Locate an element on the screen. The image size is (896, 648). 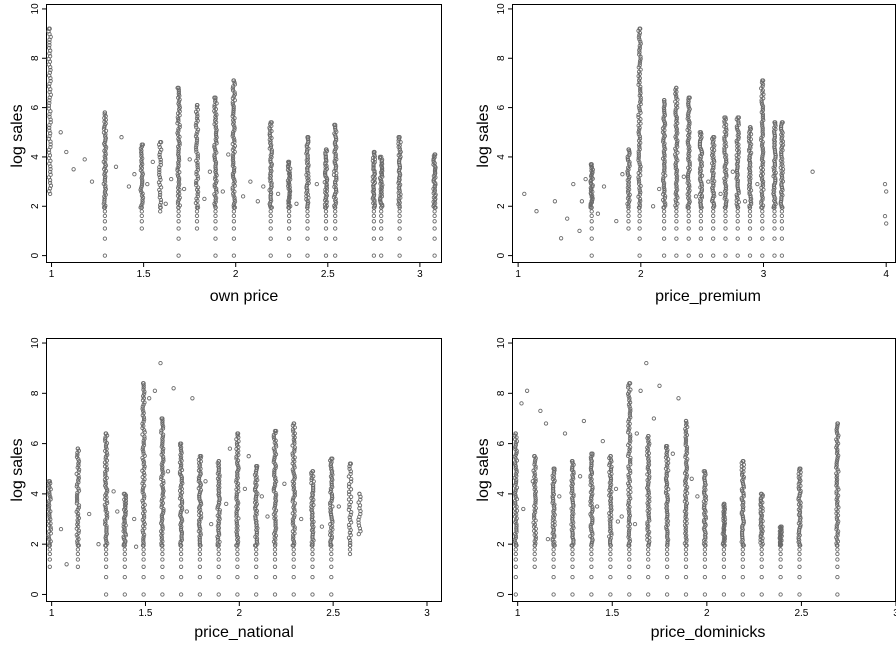
y-tick-label: 10 is located at coordinates (501, 343).